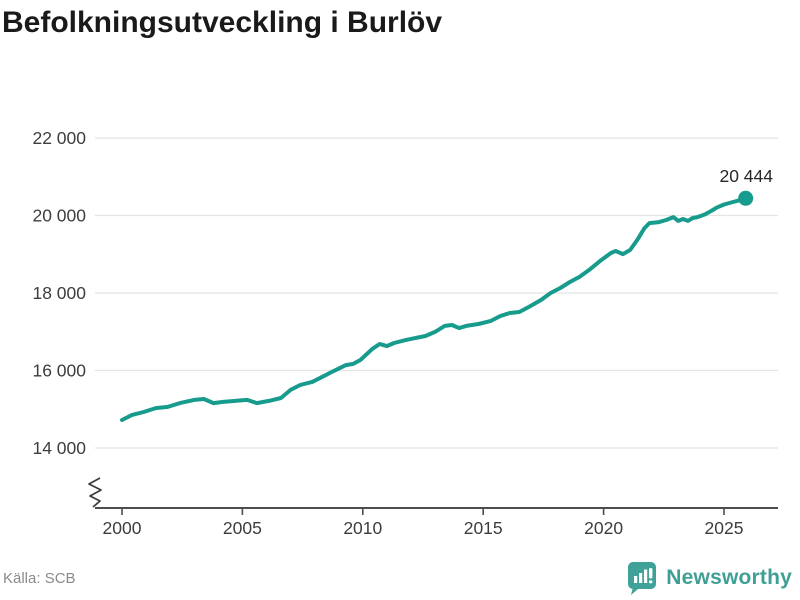  What do you see at coordinates (59, 371) in the screenshot?
I see `y-tick-label: 16 000` at bounding box center [59, 371].